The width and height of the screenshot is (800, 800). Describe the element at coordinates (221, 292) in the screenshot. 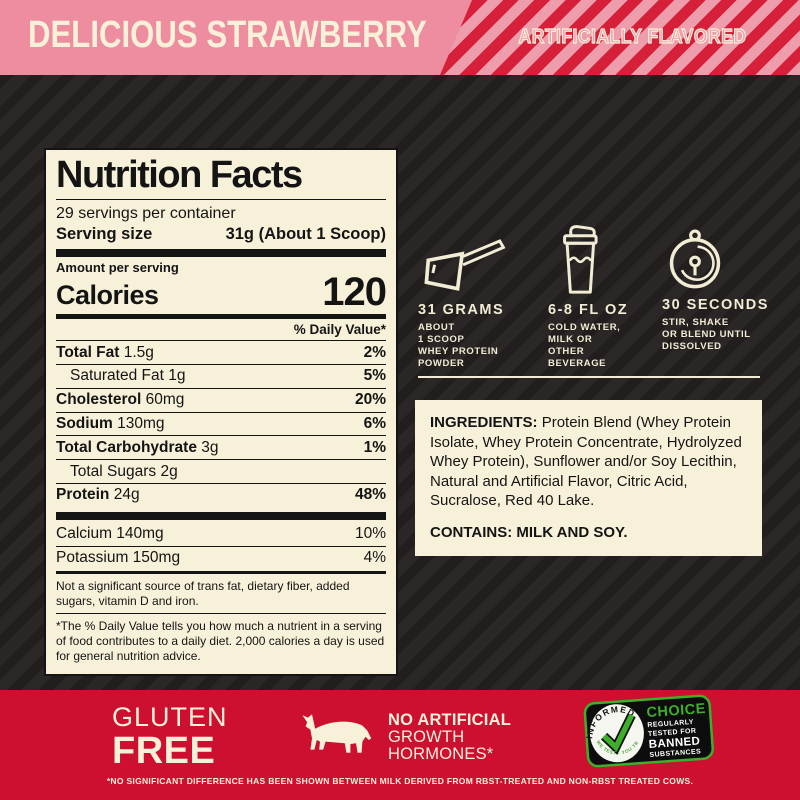

I see `calories-row: Calories 120` at that location.